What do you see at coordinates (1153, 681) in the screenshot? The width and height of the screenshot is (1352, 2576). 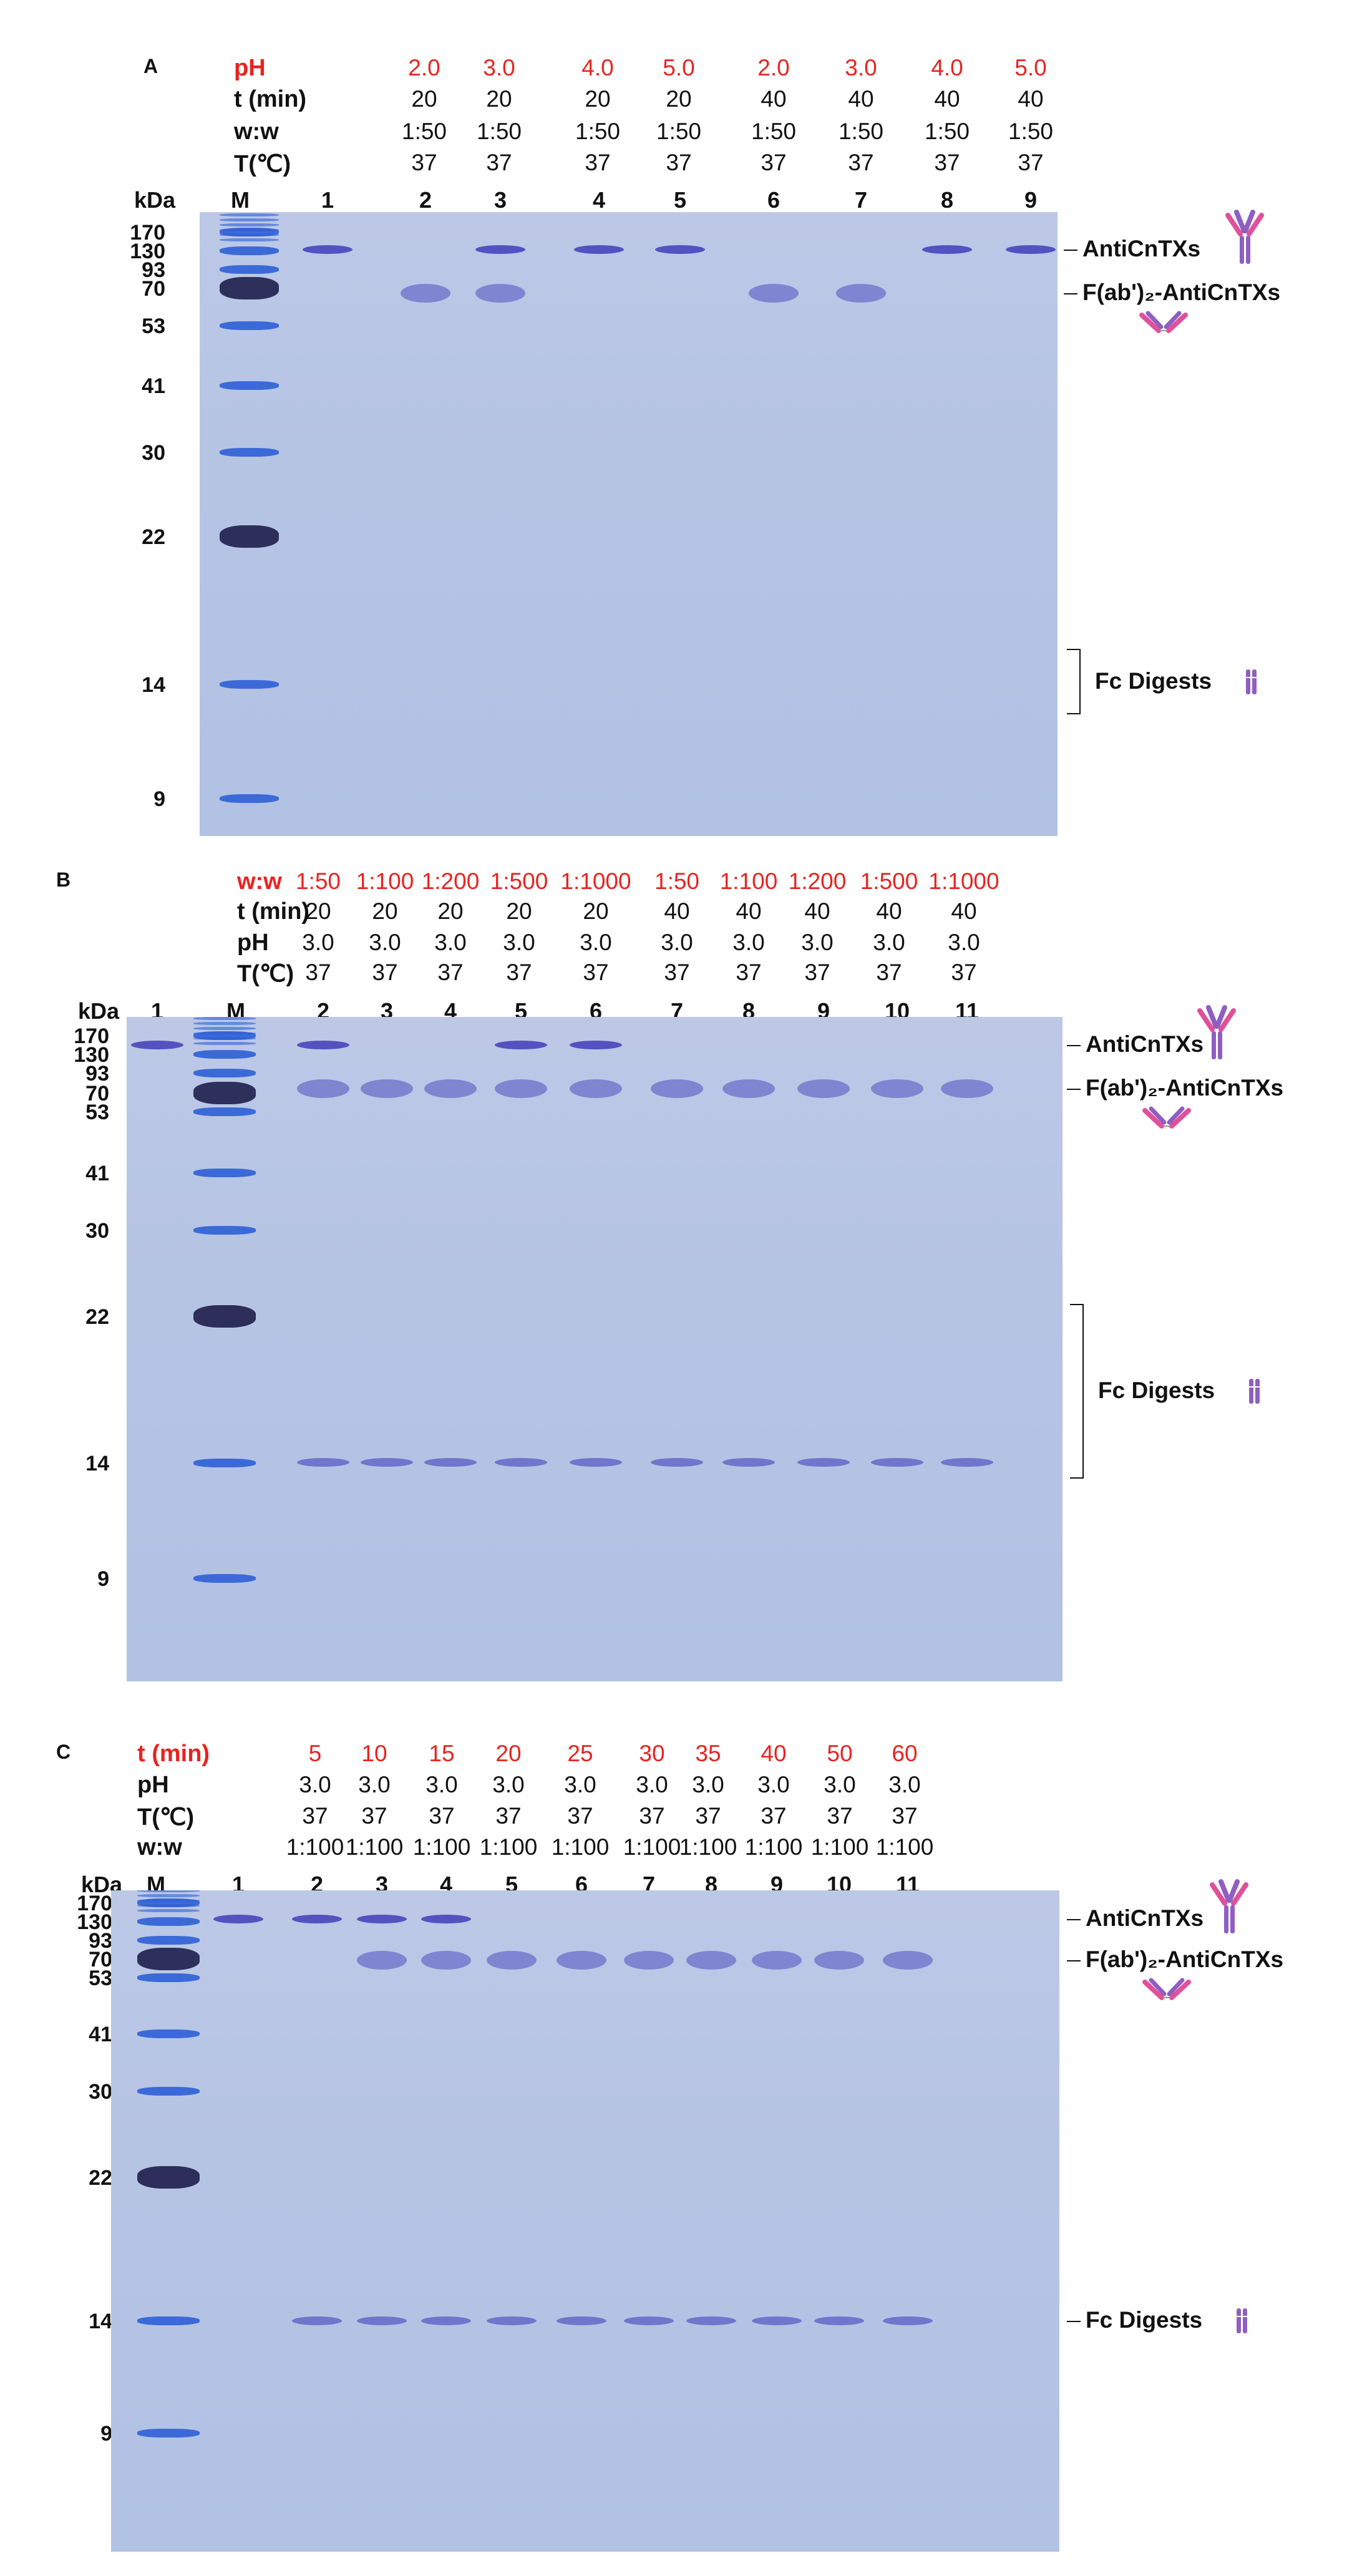 I see `annotation-fc: Fc Digests` at bounding box center [1153, 681].